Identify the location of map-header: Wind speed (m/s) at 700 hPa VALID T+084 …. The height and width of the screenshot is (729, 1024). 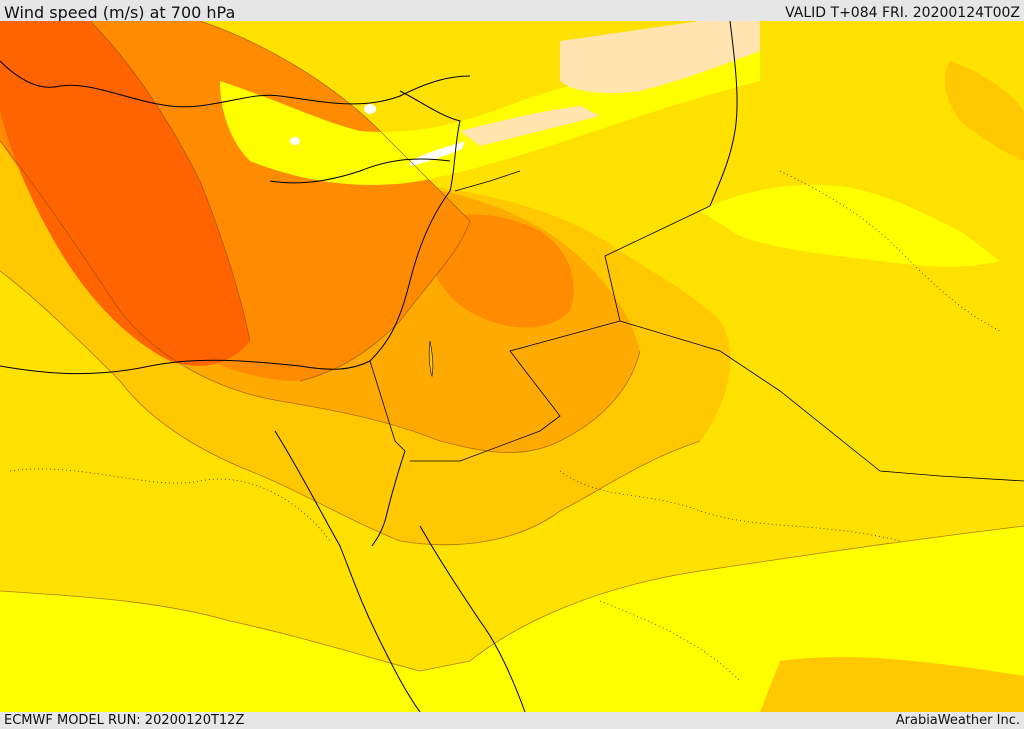
(512, 11).